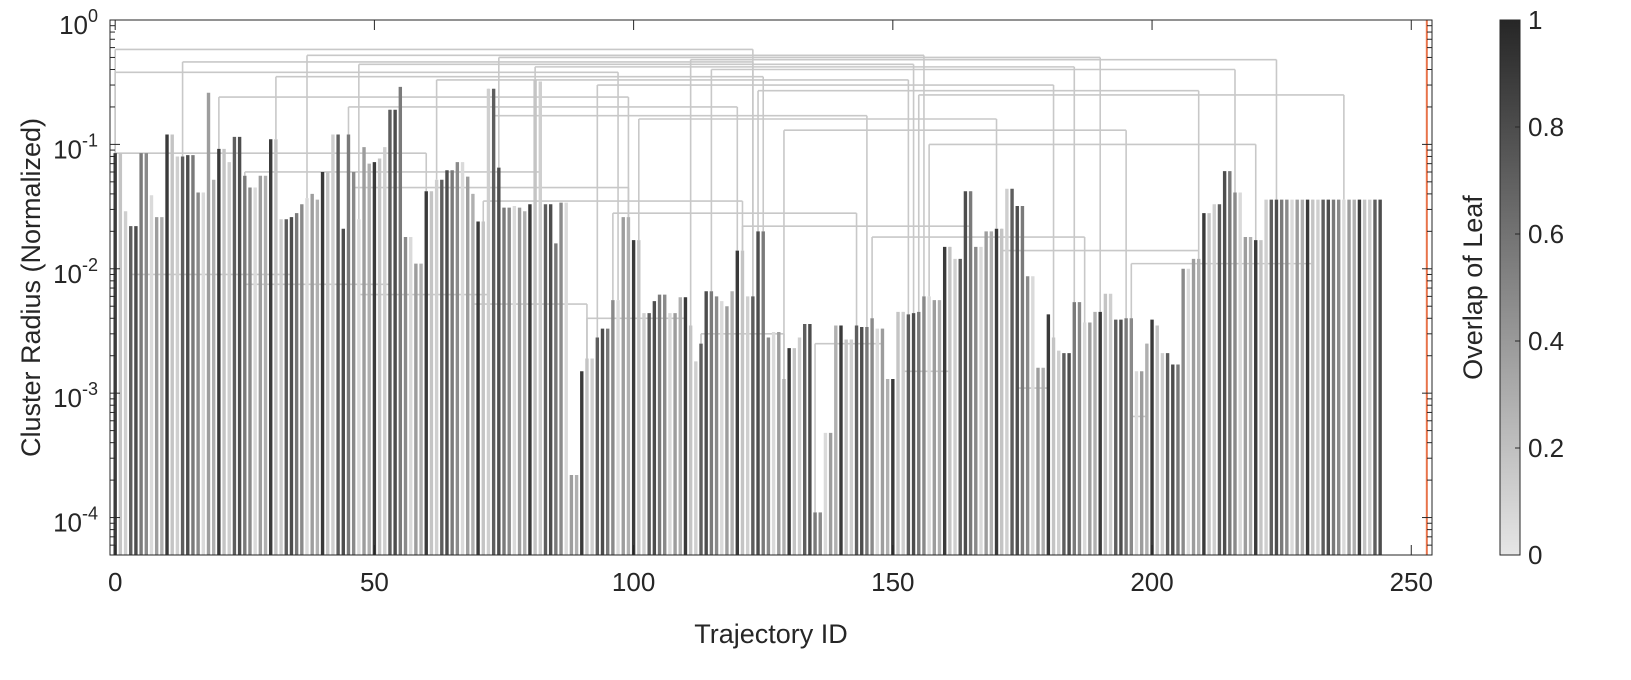 Image resolution: width=1631 pixels, height=680 pixels. What do you see at coordinates (1535, 555) in the screenshot?
I see `colorbar-tick-label: 0` at bounding box center [1535, 555].